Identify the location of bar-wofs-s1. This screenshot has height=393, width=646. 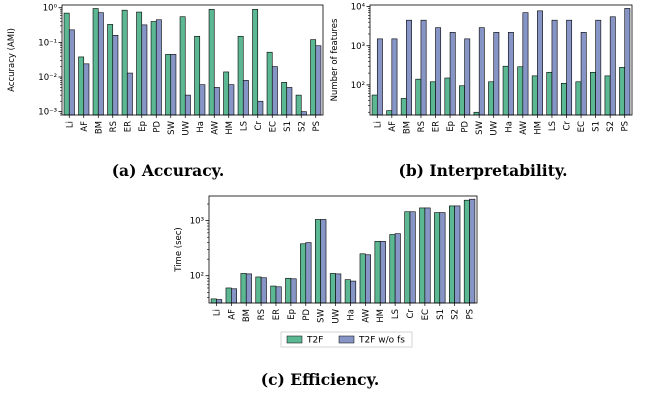
(442, 258).